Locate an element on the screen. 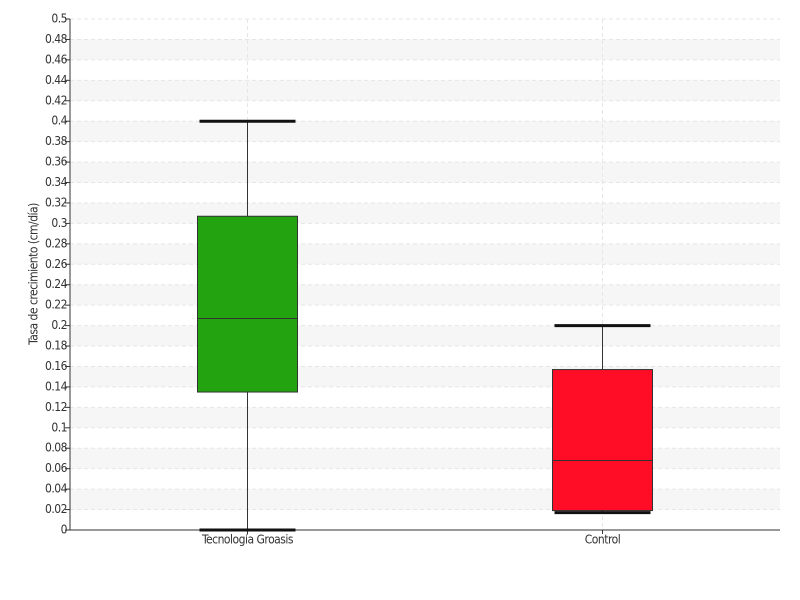 The height and width of the screenshot is (600, 800). y-tick-label: 0.28 is located at coordinates (56, 243).